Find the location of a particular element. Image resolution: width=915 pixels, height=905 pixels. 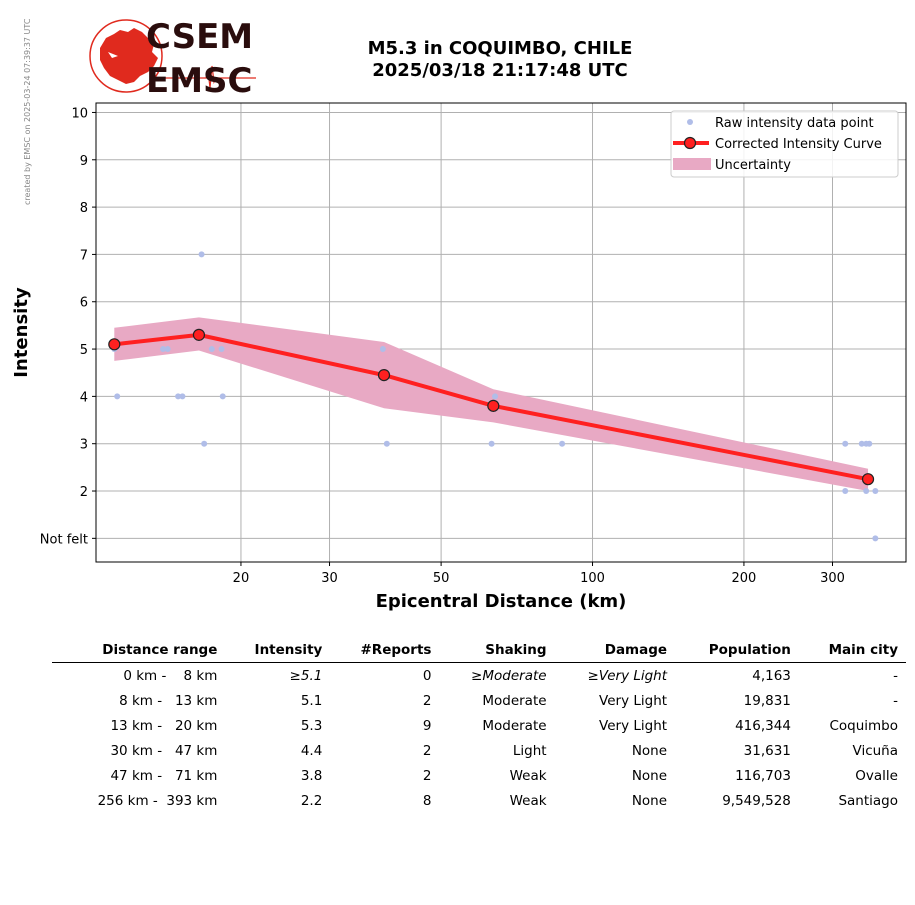

table-cell: 9,549,528 is located at coordinates (756, 800).